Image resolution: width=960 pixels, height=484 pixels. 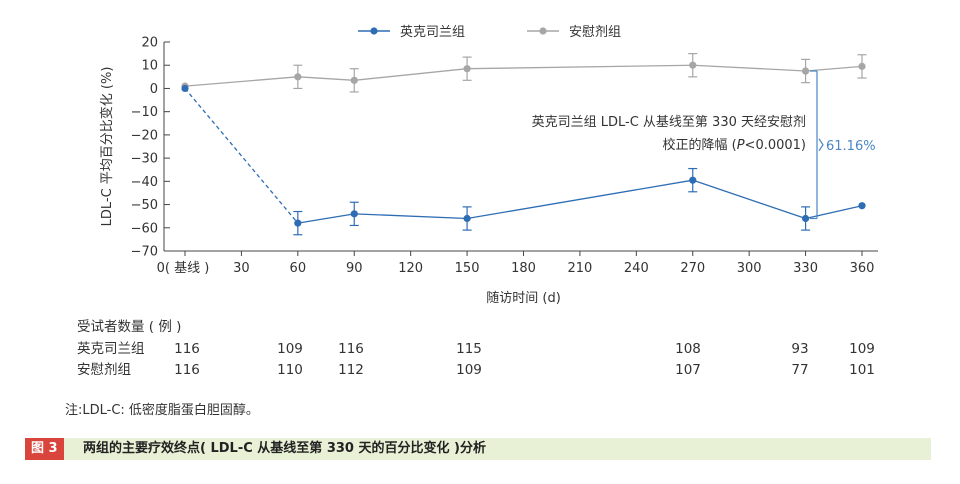 I want to click on legend-label-placebo: 安慰剂组, so click(x=595, y=32).